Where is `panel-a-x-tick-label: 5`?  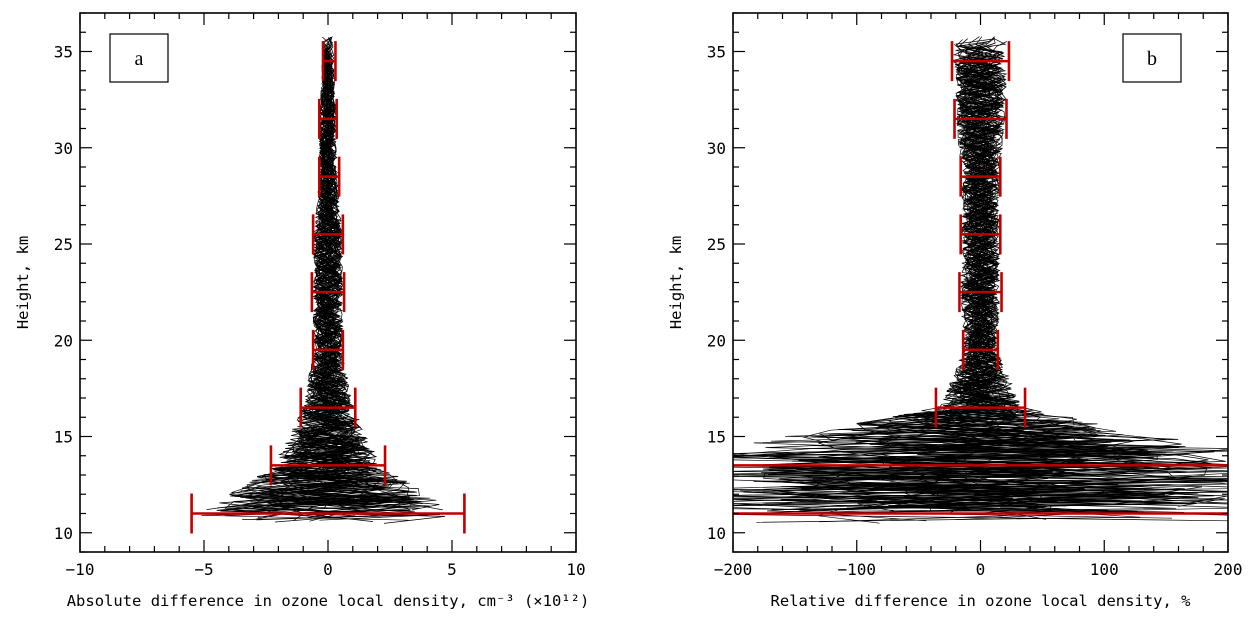 panel-a-x-tick-label: 5 is located at coordinates (452, 569).